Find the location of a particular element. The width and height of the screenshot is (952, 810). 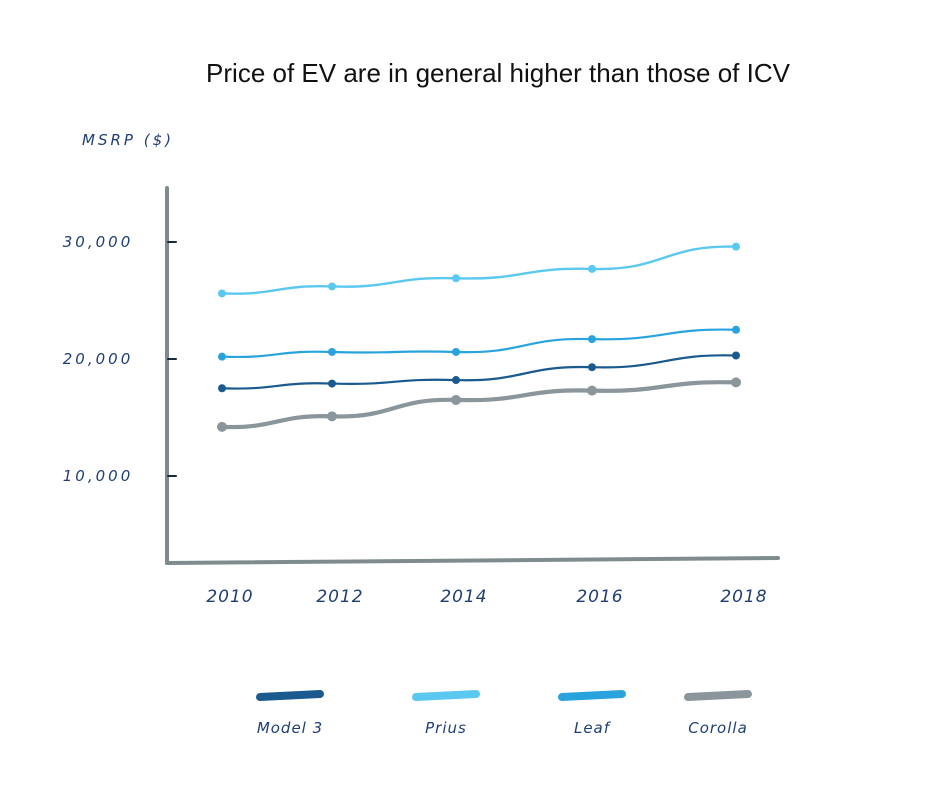

y-tick-label: 10,000 is located at coordinates (98, 476).